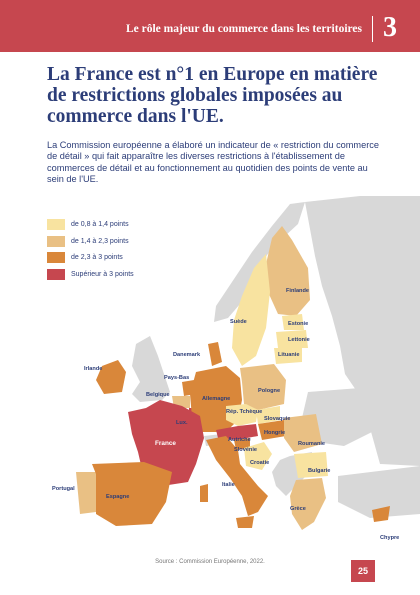 This screenshot has width=420, height=595. What do you see at coordinates (245, 450) in the screenshot?
I see `label-slovenie: Slovénie` at bounding box center [245, 450].